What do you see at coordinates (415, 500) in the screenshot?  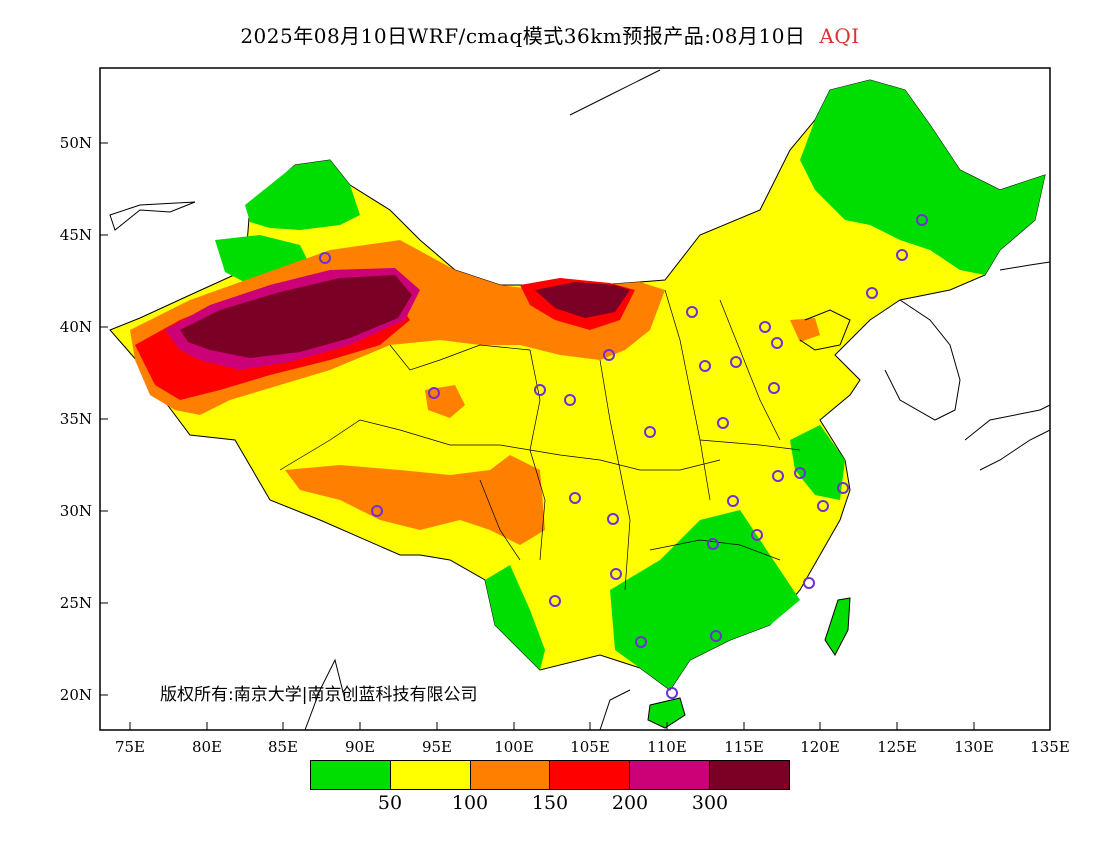 I see `usg-tibet` at bounding box center [415, 500].